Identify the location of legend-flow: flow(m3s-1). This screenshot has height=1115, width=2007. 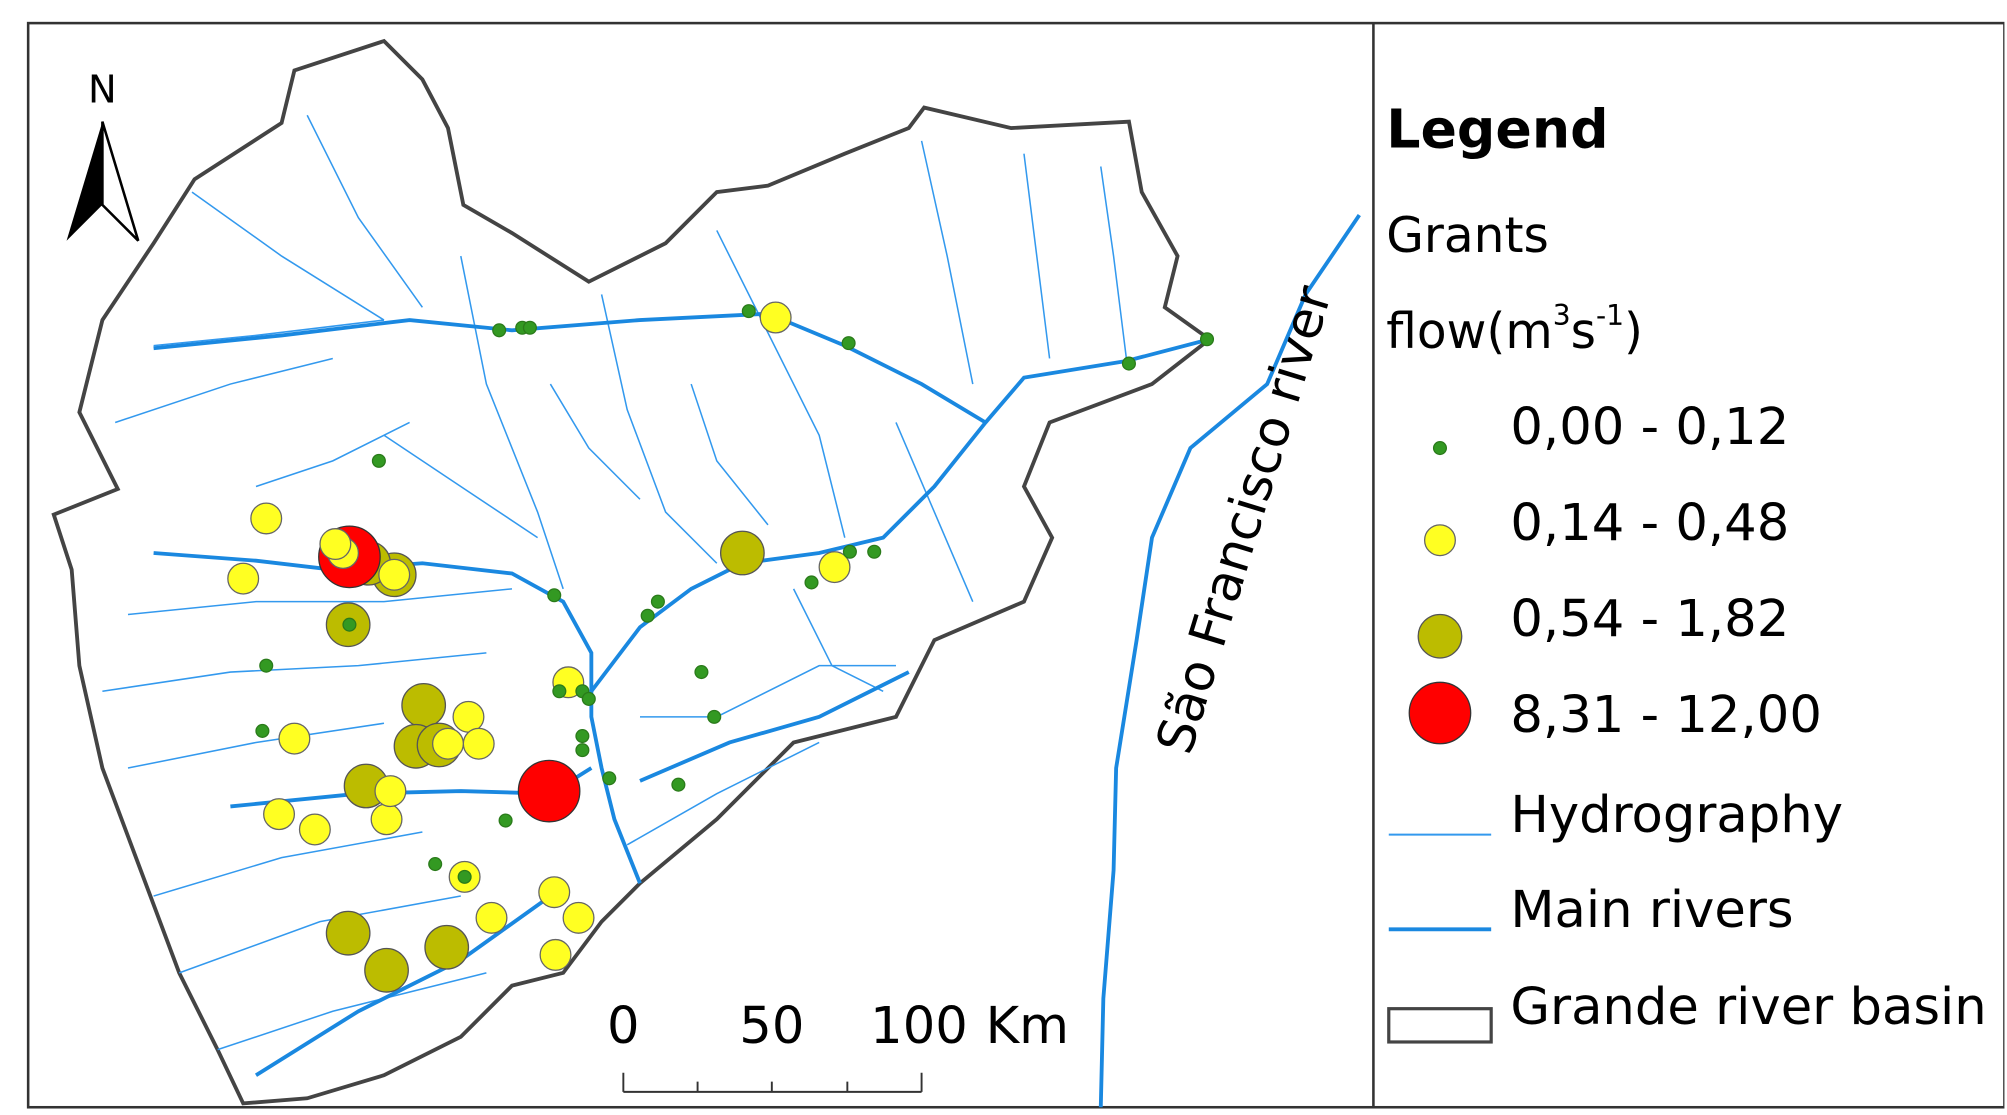
(1514, 329).